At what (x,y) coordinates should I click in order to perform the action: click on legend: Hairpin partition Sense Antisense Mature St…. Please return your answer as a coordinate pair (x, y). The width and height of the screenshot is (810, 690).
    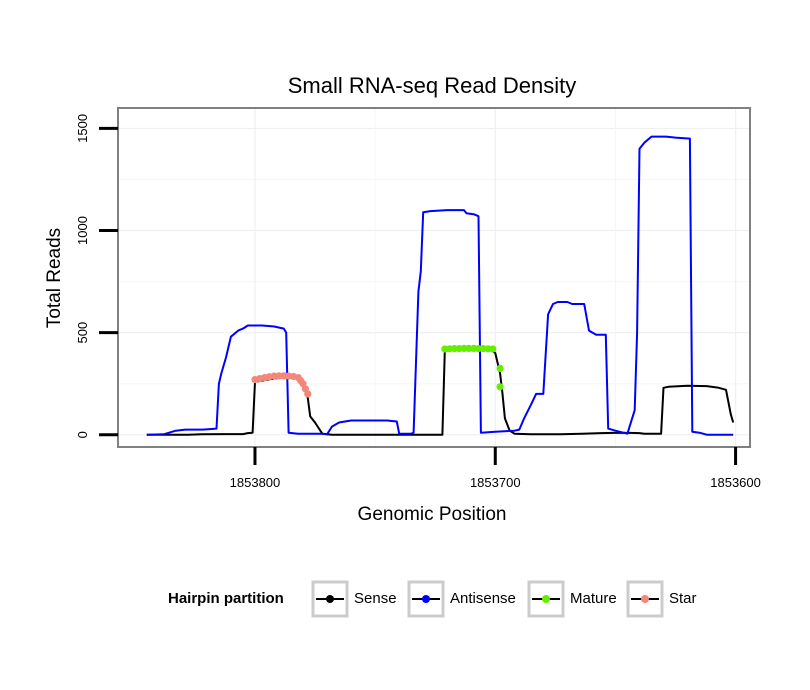
    Looking at the image, I should click on (432, 599).